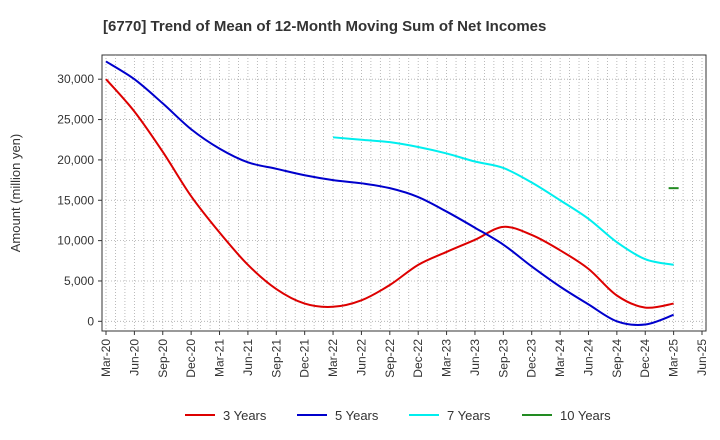  What do you see at coordinates (361, 357) in the screenshot?
I see `x-tick-label: Jun-22` at bounding box center [361, 357].